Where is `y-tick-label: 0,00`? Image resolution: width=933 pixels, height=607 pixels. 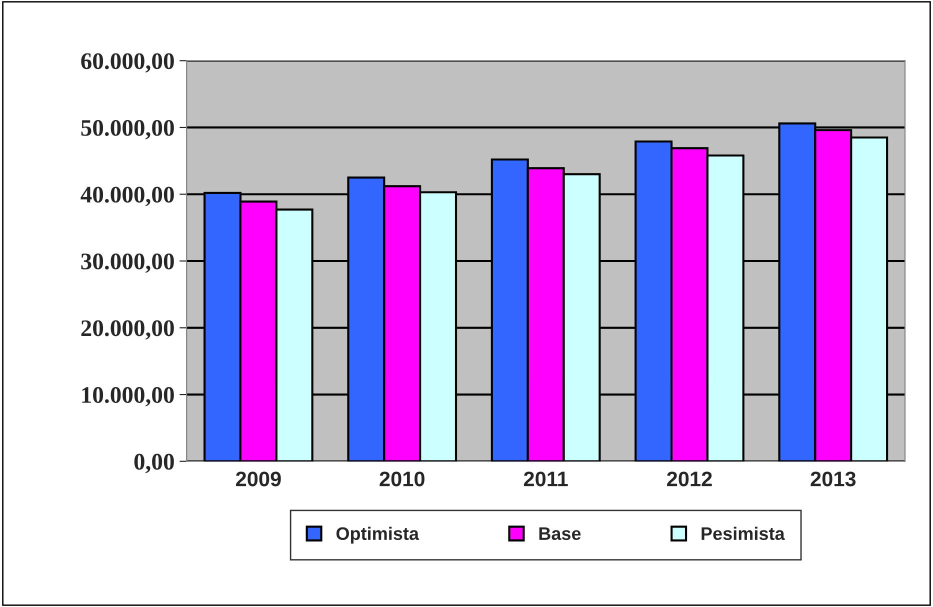
y-tick-label: 0,00 is located at coordinates (154, 464).